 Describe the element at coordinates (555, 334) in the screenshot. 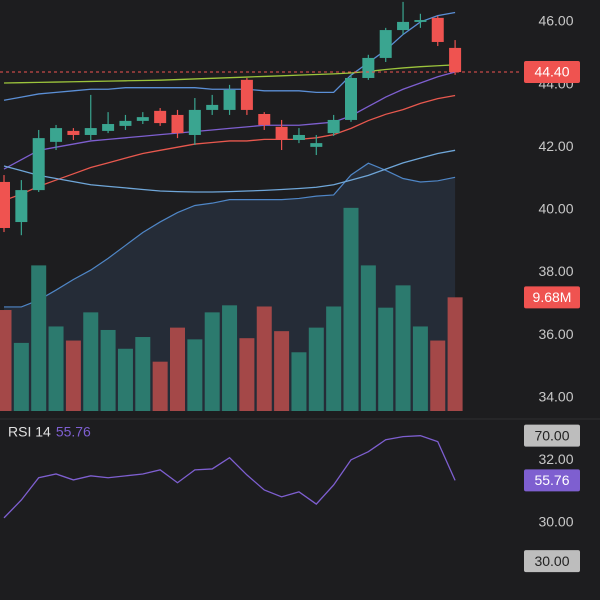

I see `y-tick-label: 36.00` at that location.